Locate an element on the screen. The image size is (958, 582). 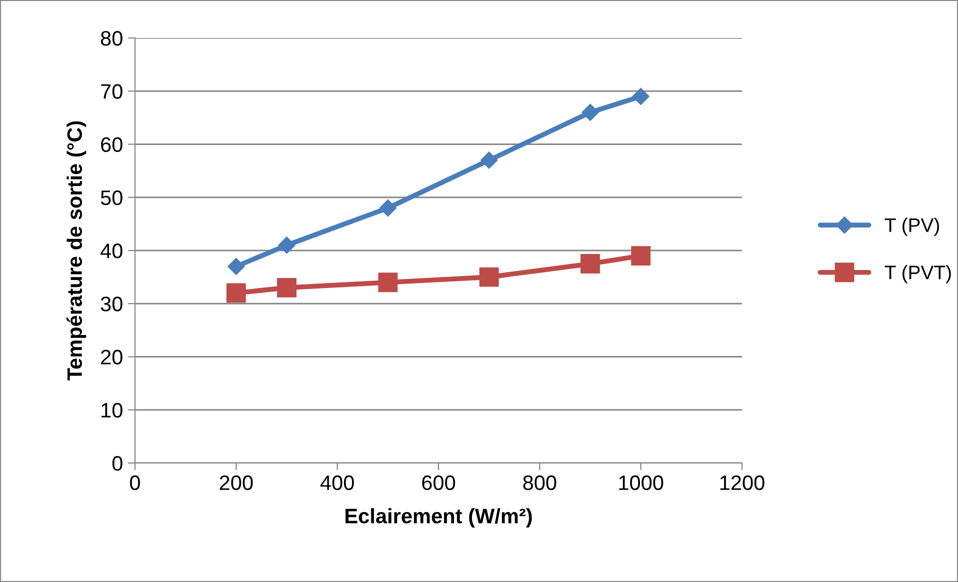
y-tick-label: 0 is located at coordinates (117, 463).